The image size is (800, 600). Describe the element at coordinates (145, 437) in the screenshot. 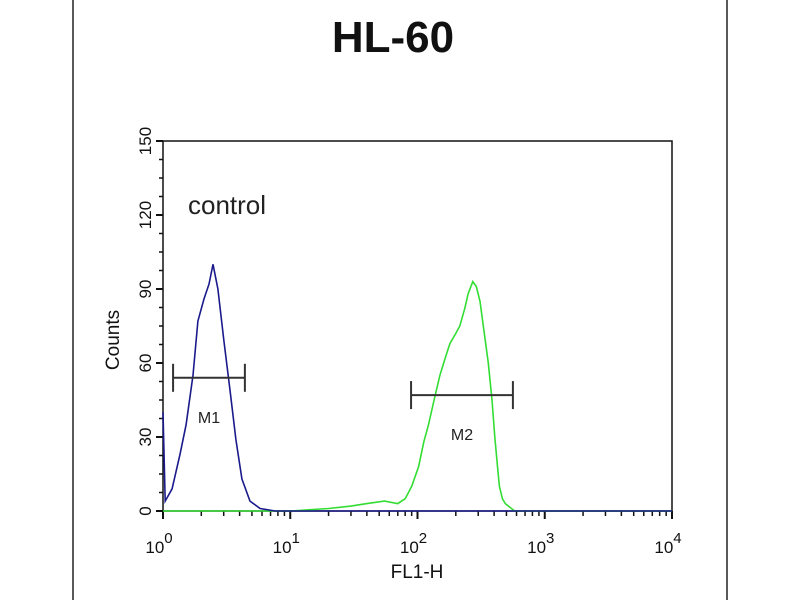

I see `y-tick-label: 30` at that location.